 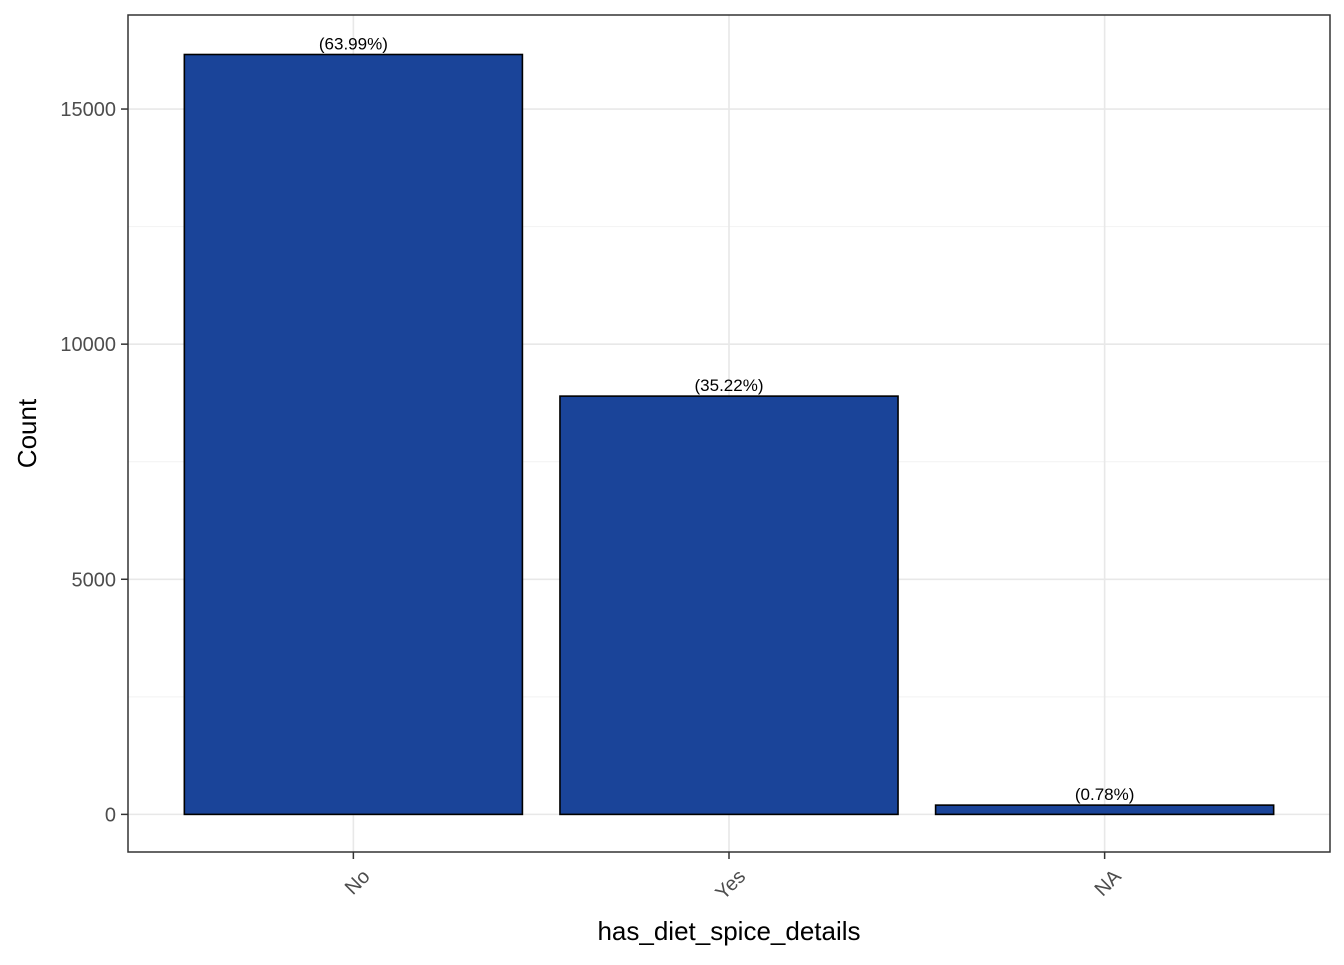 I want to click on x-axis: No Yes NA, so click(x=733, y=878).